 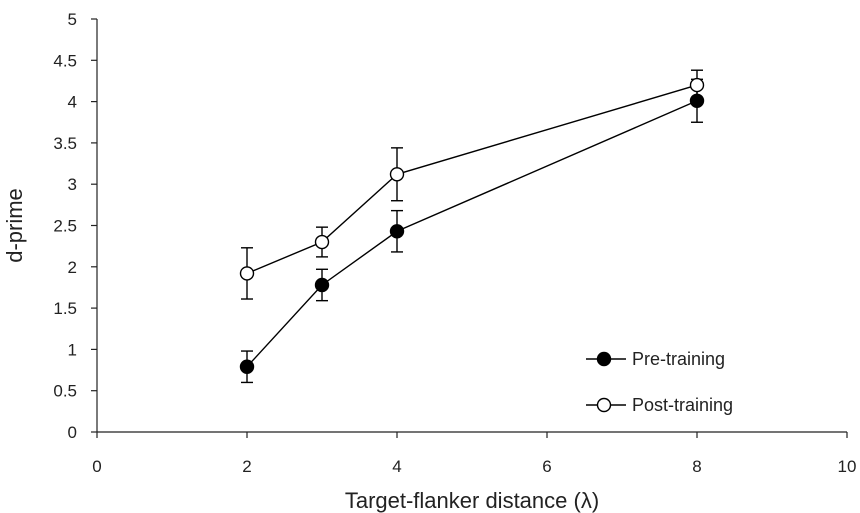 I want to click on x-tick-label: 4, so click(x=396, y=466).